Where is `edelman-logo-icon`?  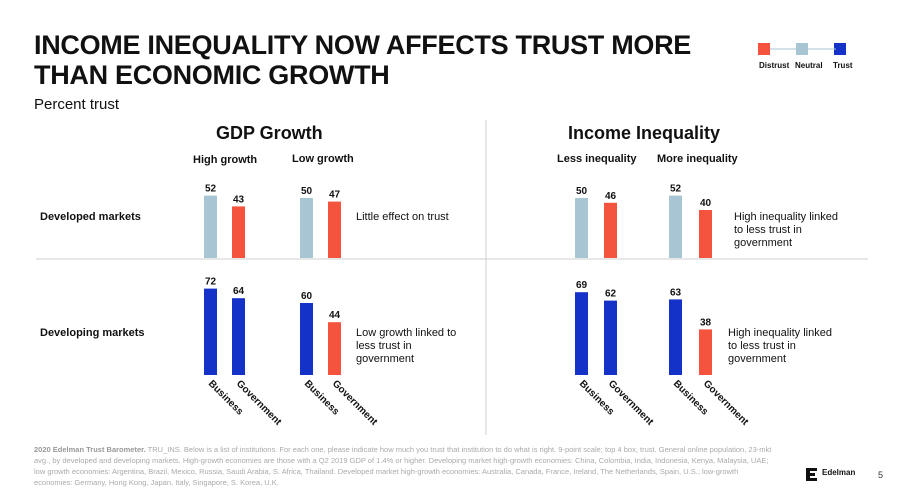 edelman-logo-icon is located at coordinates (811, 474).